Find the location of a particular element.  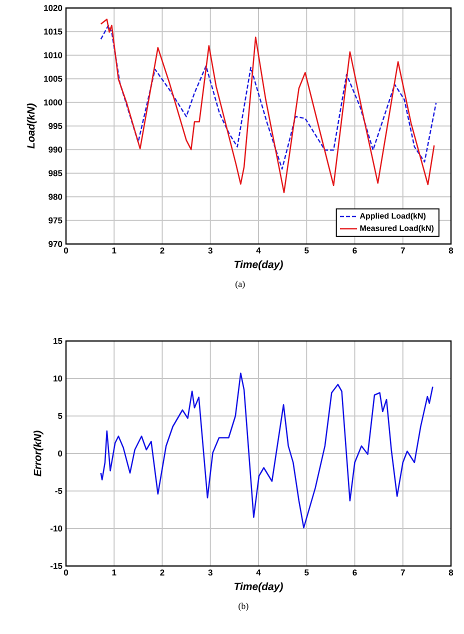

legend-label: Applied Load(kN) is located at coordinates (393, 216).